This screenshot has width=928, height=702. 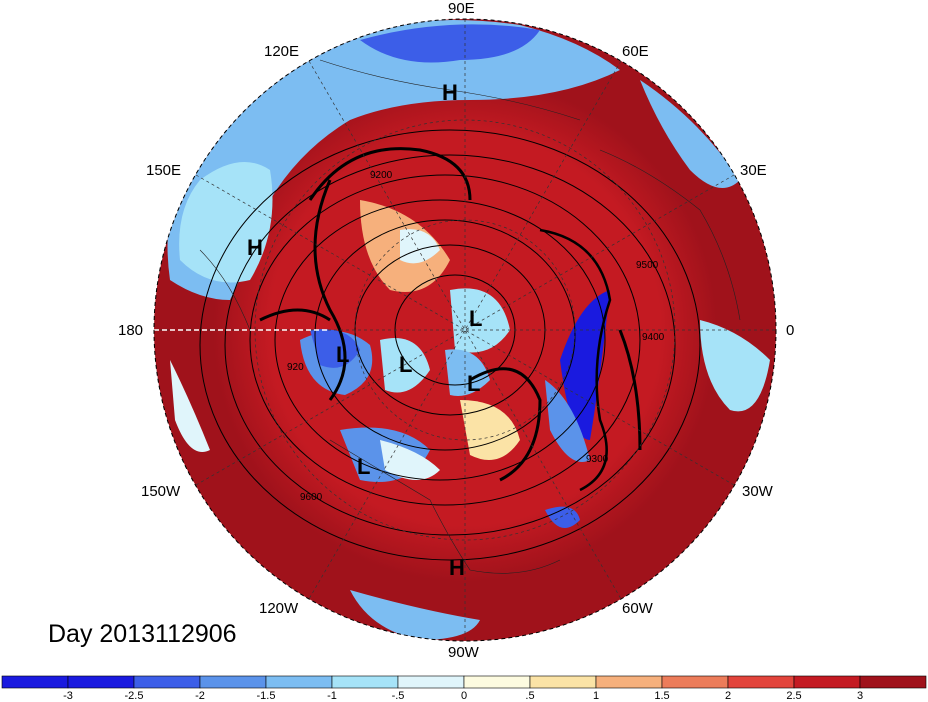 I want to click on lon-label-60w: 60W, so click(x=638, y=608).